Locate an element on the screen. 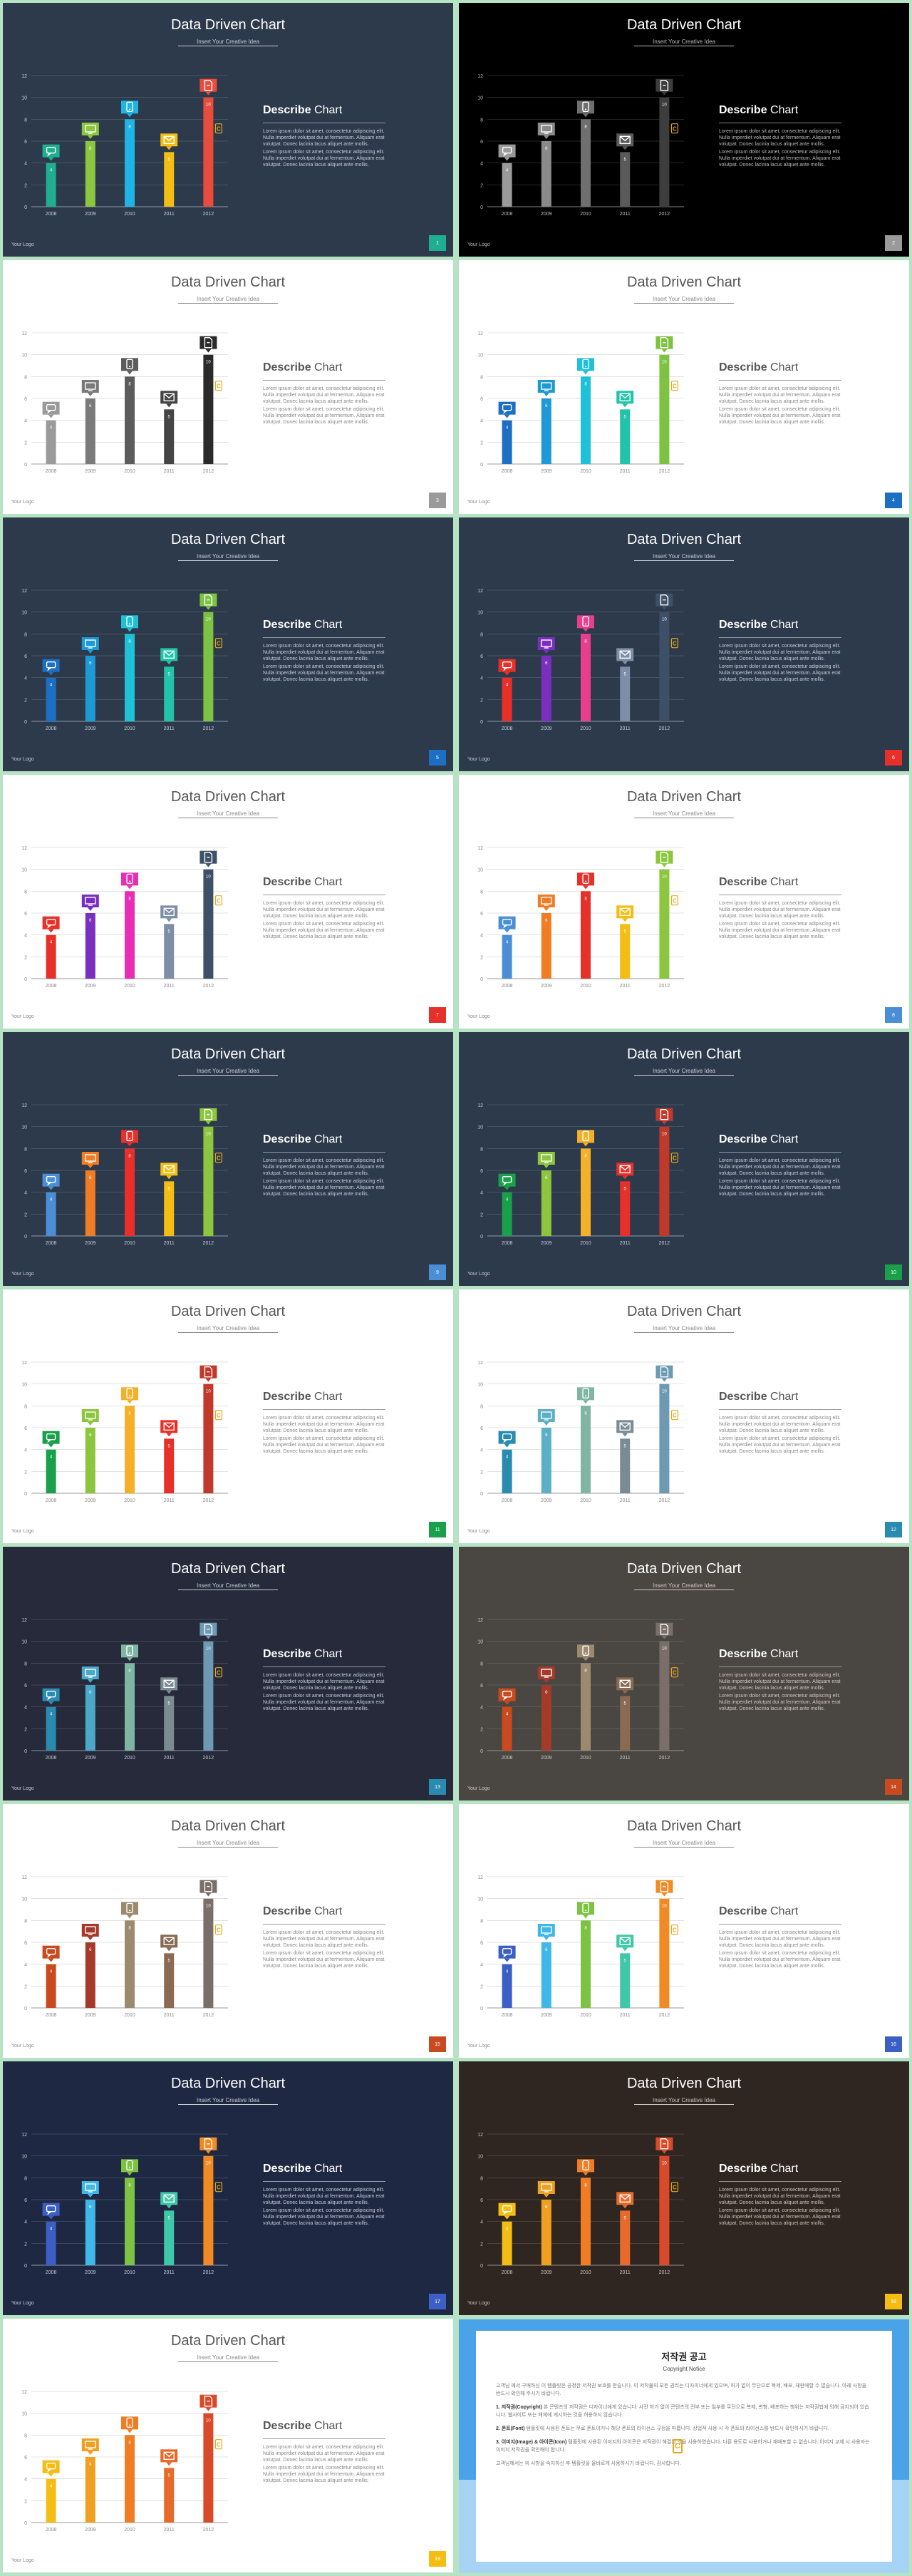 This screenshot has width=912, height=2576. page-number-tab: 9 is located at coordinates (437, 1272).